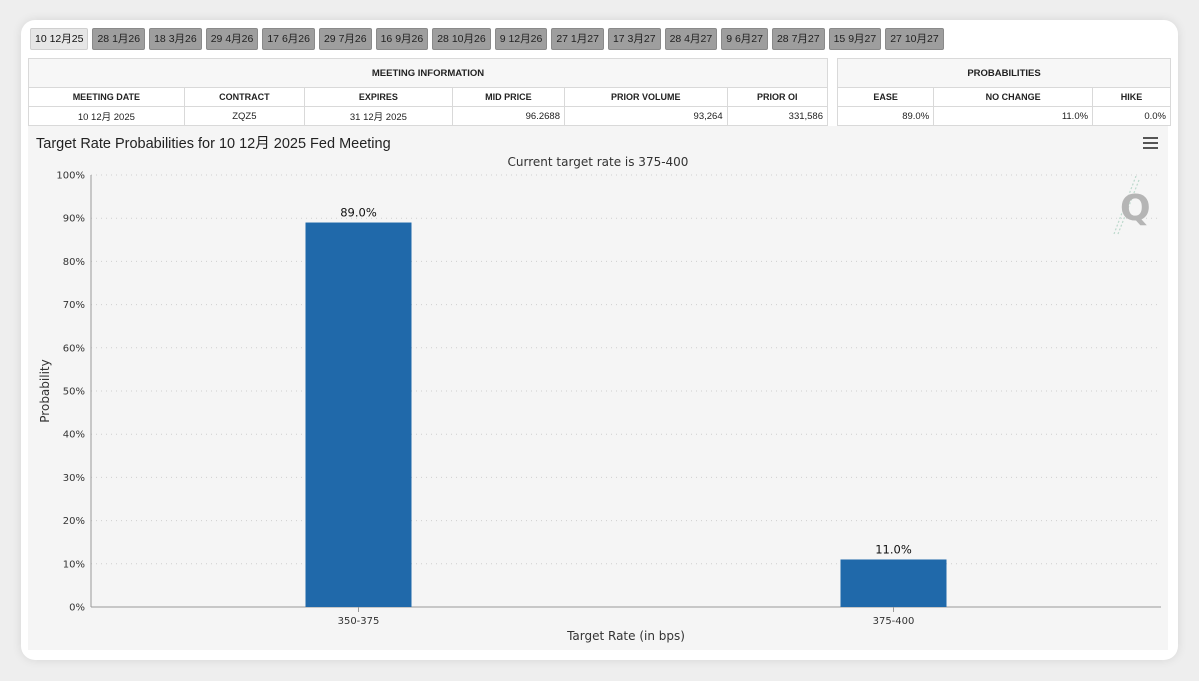  Describe the element at coordinates (691, 39) in the screenshot. I see `tab-meeting-11: 28 4月27` at that location.